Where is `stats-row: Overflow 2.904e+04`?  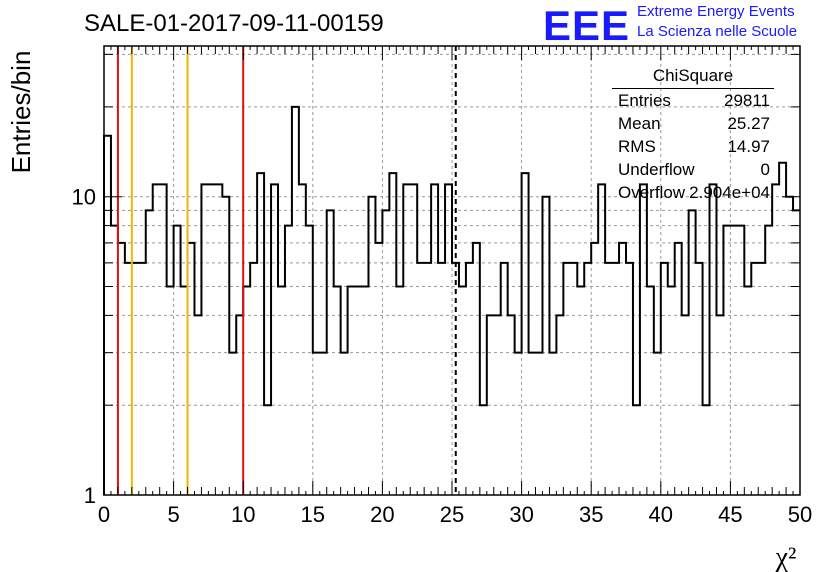
stats-row: Overflow 2.904e+04 is located at coordinates (693, 192).